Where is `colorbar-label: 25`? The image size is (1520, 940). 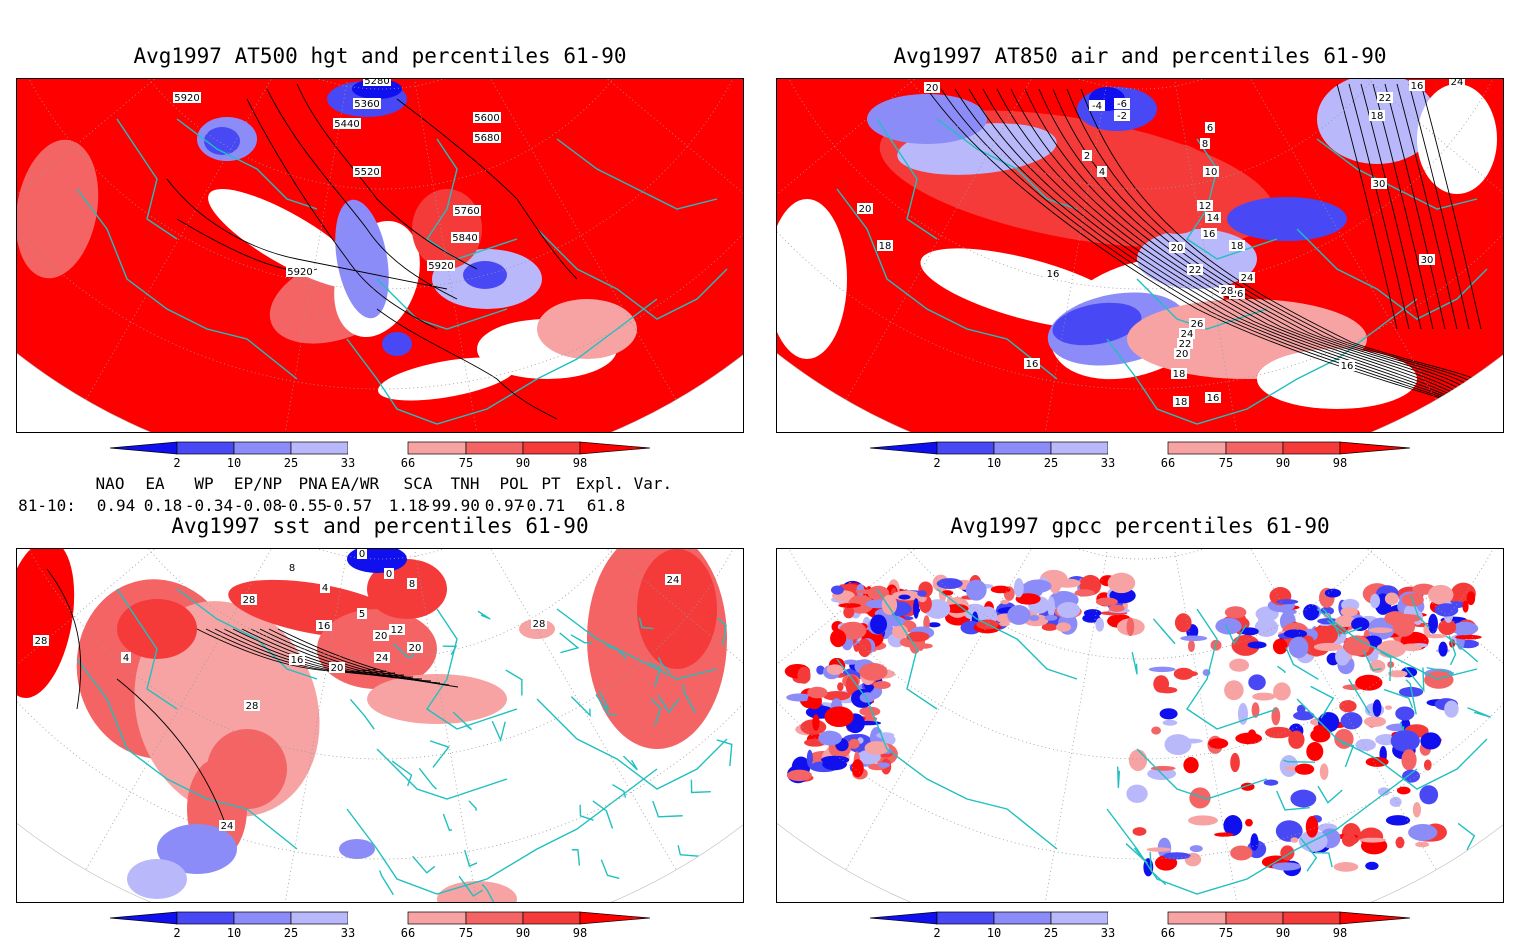
colorbar-label: 25 is located at coordinates (291, 463).